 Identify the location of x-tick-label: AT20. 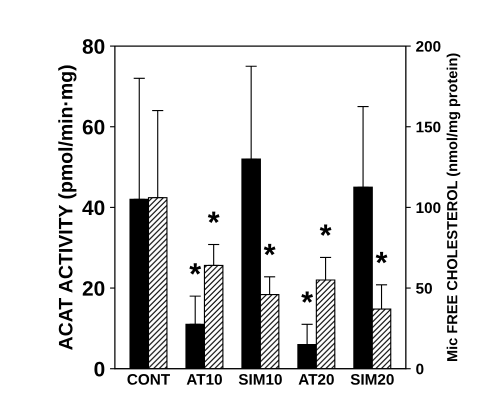
(316, 379).